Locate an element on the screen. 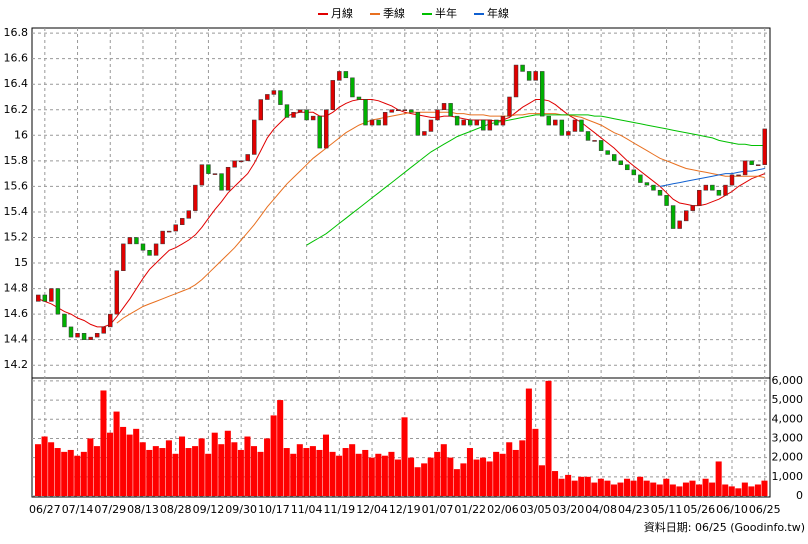 The width and height of the screenshot is (808, 544). y-tick-label: 16.8 is located at coordinates (16, 32).